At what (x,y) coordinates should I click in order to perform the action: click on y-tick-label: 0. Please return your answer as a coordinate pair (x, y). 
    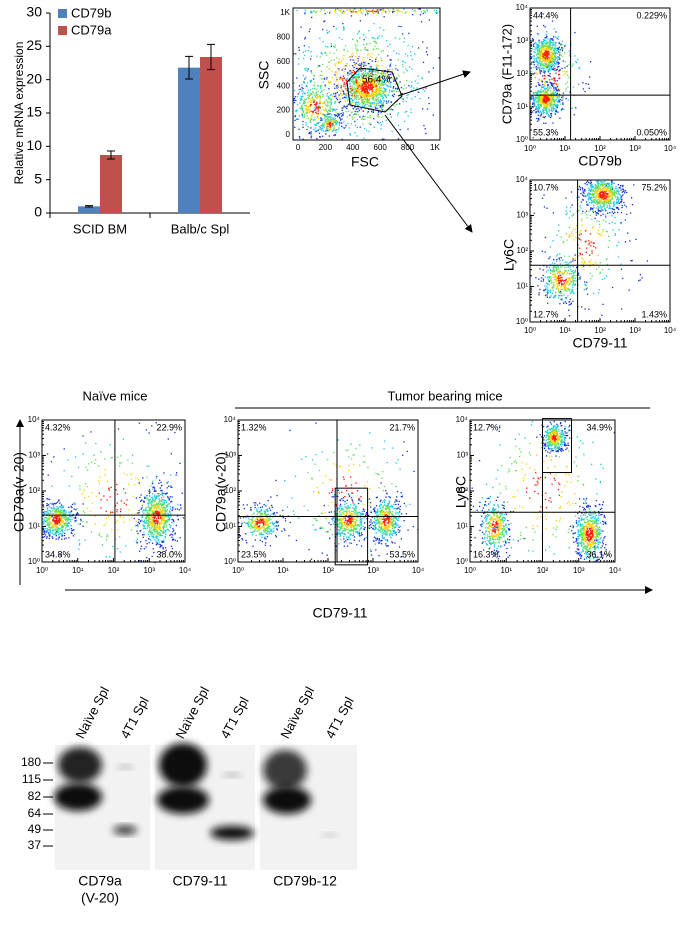
    Looking at the image, I should click on (288, 134).